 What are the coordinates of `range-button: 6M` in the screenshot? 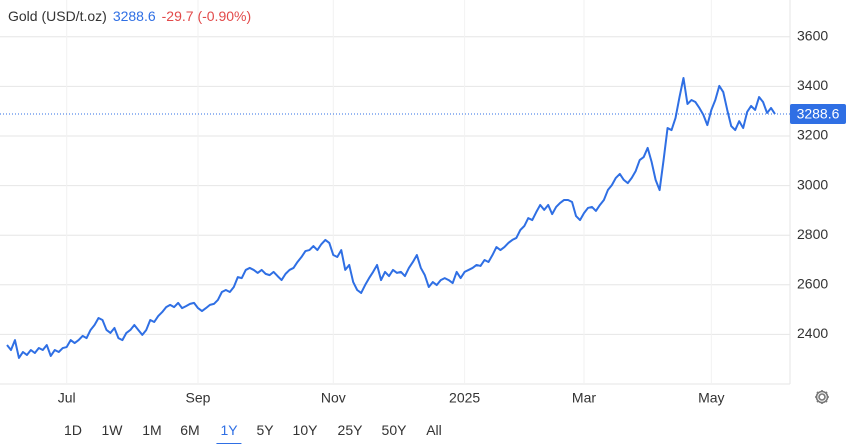 It's located at (190, 430).